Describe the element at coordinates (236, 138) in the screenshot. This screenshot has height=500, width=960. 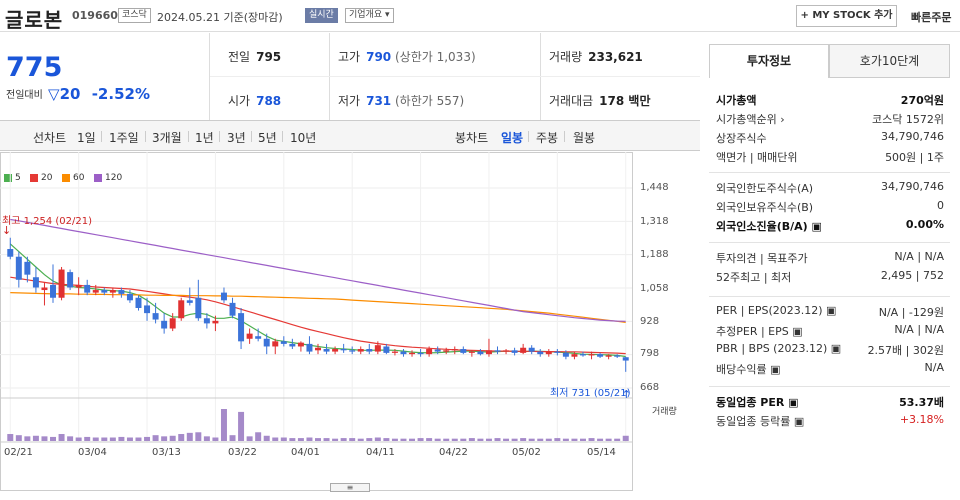
I see `tab-3y: 3년` at that location.